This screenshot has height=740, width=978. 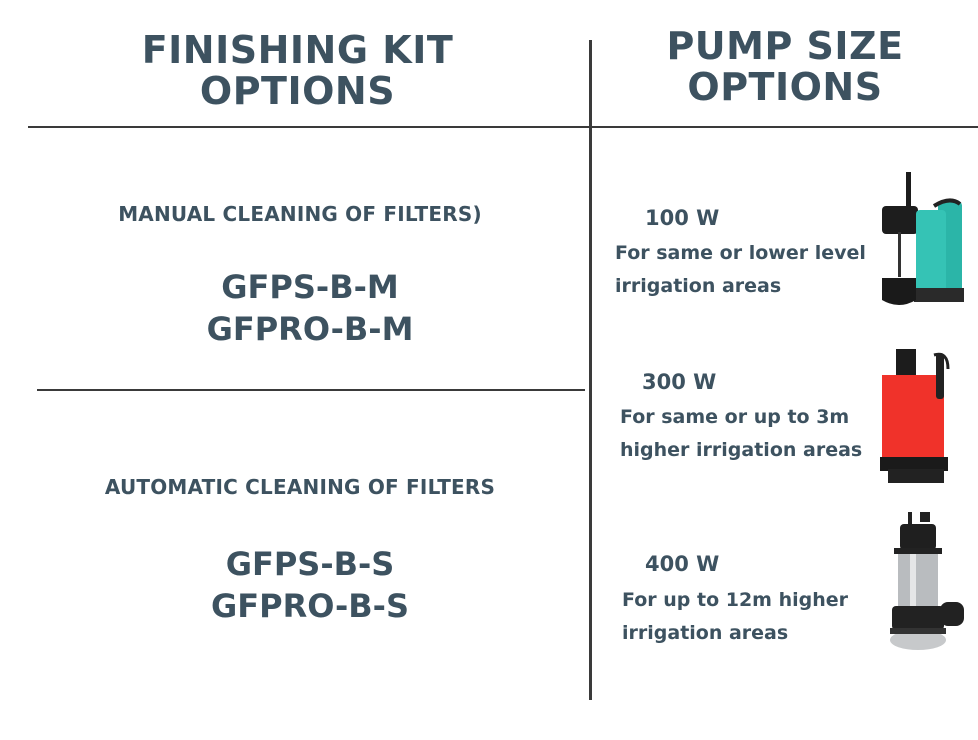 What do you see at coordinates (300, 487) in the screenshot?
I see `automatic-cleaning-label: AUTOMATIC CLEANING OF FILTERS` at bounding box center [300, 487].